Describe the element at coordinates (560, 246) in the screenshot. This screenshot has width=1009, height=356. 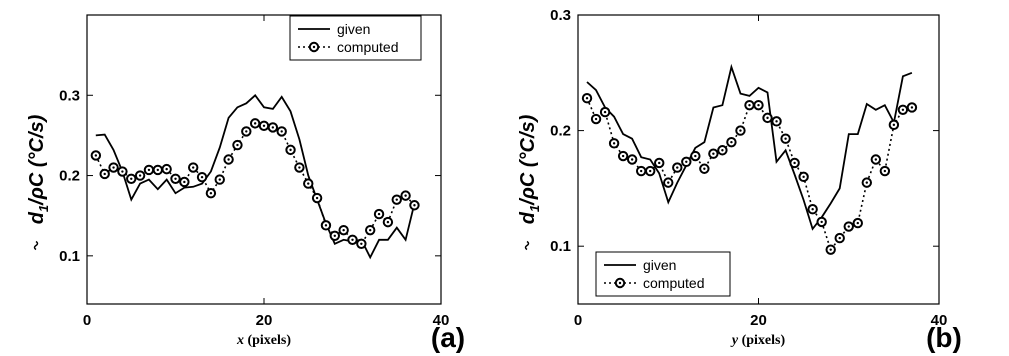
I see `y-tick-label: 0.1` at that location.